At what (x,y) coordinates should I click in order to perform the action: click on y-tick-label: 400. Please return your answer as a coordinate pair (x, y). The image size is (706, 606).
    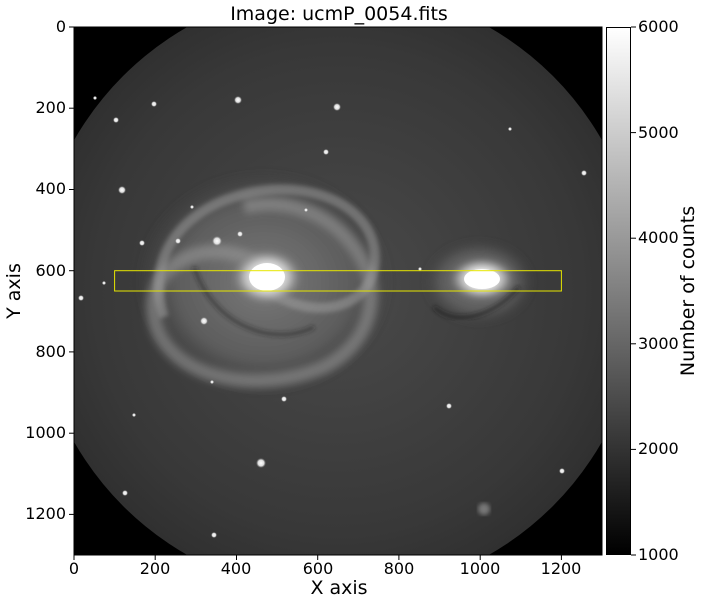
    Looking at the image, I should click on (50, 188).